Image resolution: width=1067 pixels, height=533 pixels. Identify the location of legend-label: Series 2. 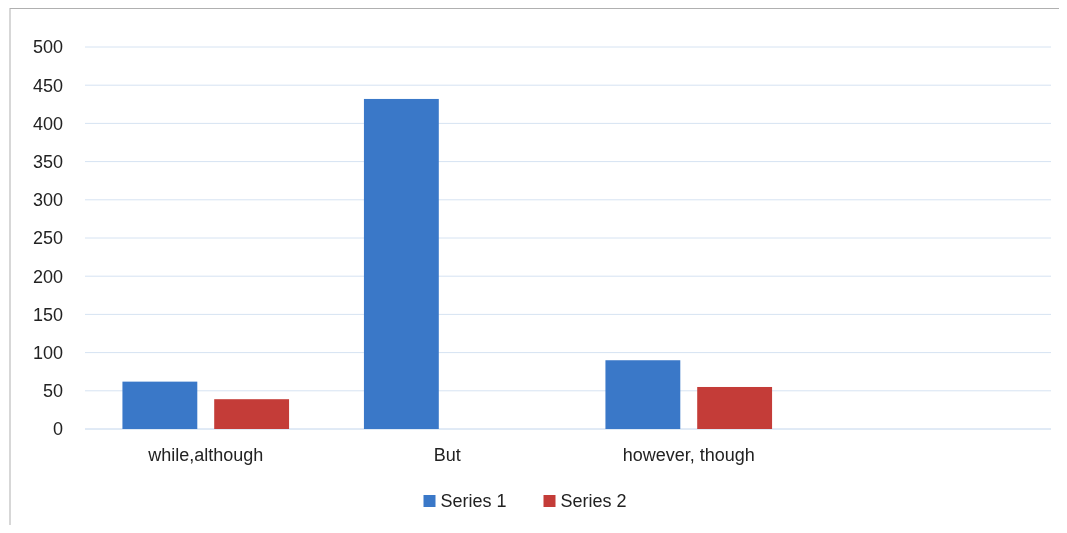
(593, 501).